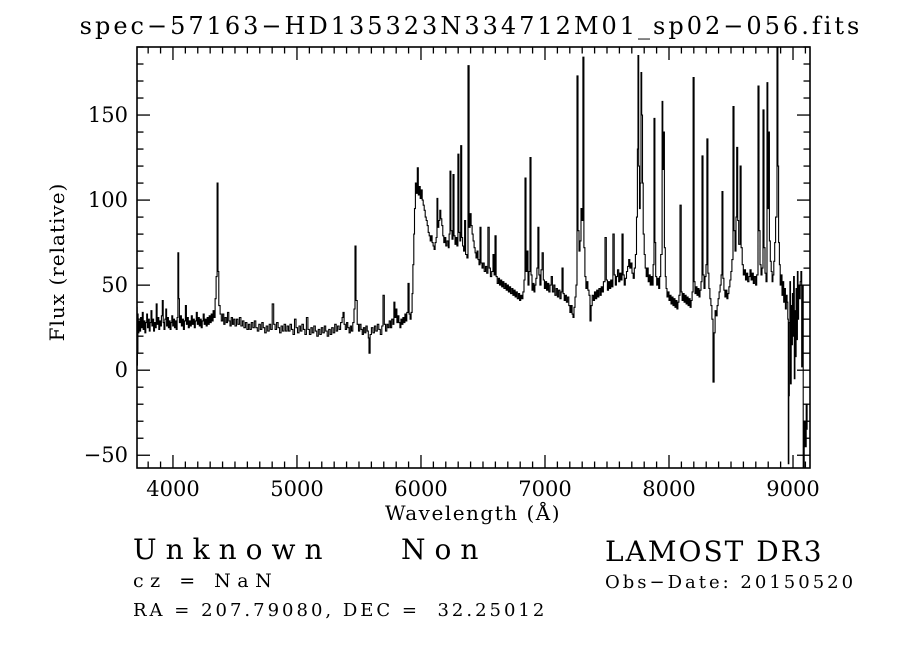 This screenshot has height=649, width=900. Describe the element at coordinates (668, 489) in the screenshot. I see `x-tick-label: 8000` at that location.